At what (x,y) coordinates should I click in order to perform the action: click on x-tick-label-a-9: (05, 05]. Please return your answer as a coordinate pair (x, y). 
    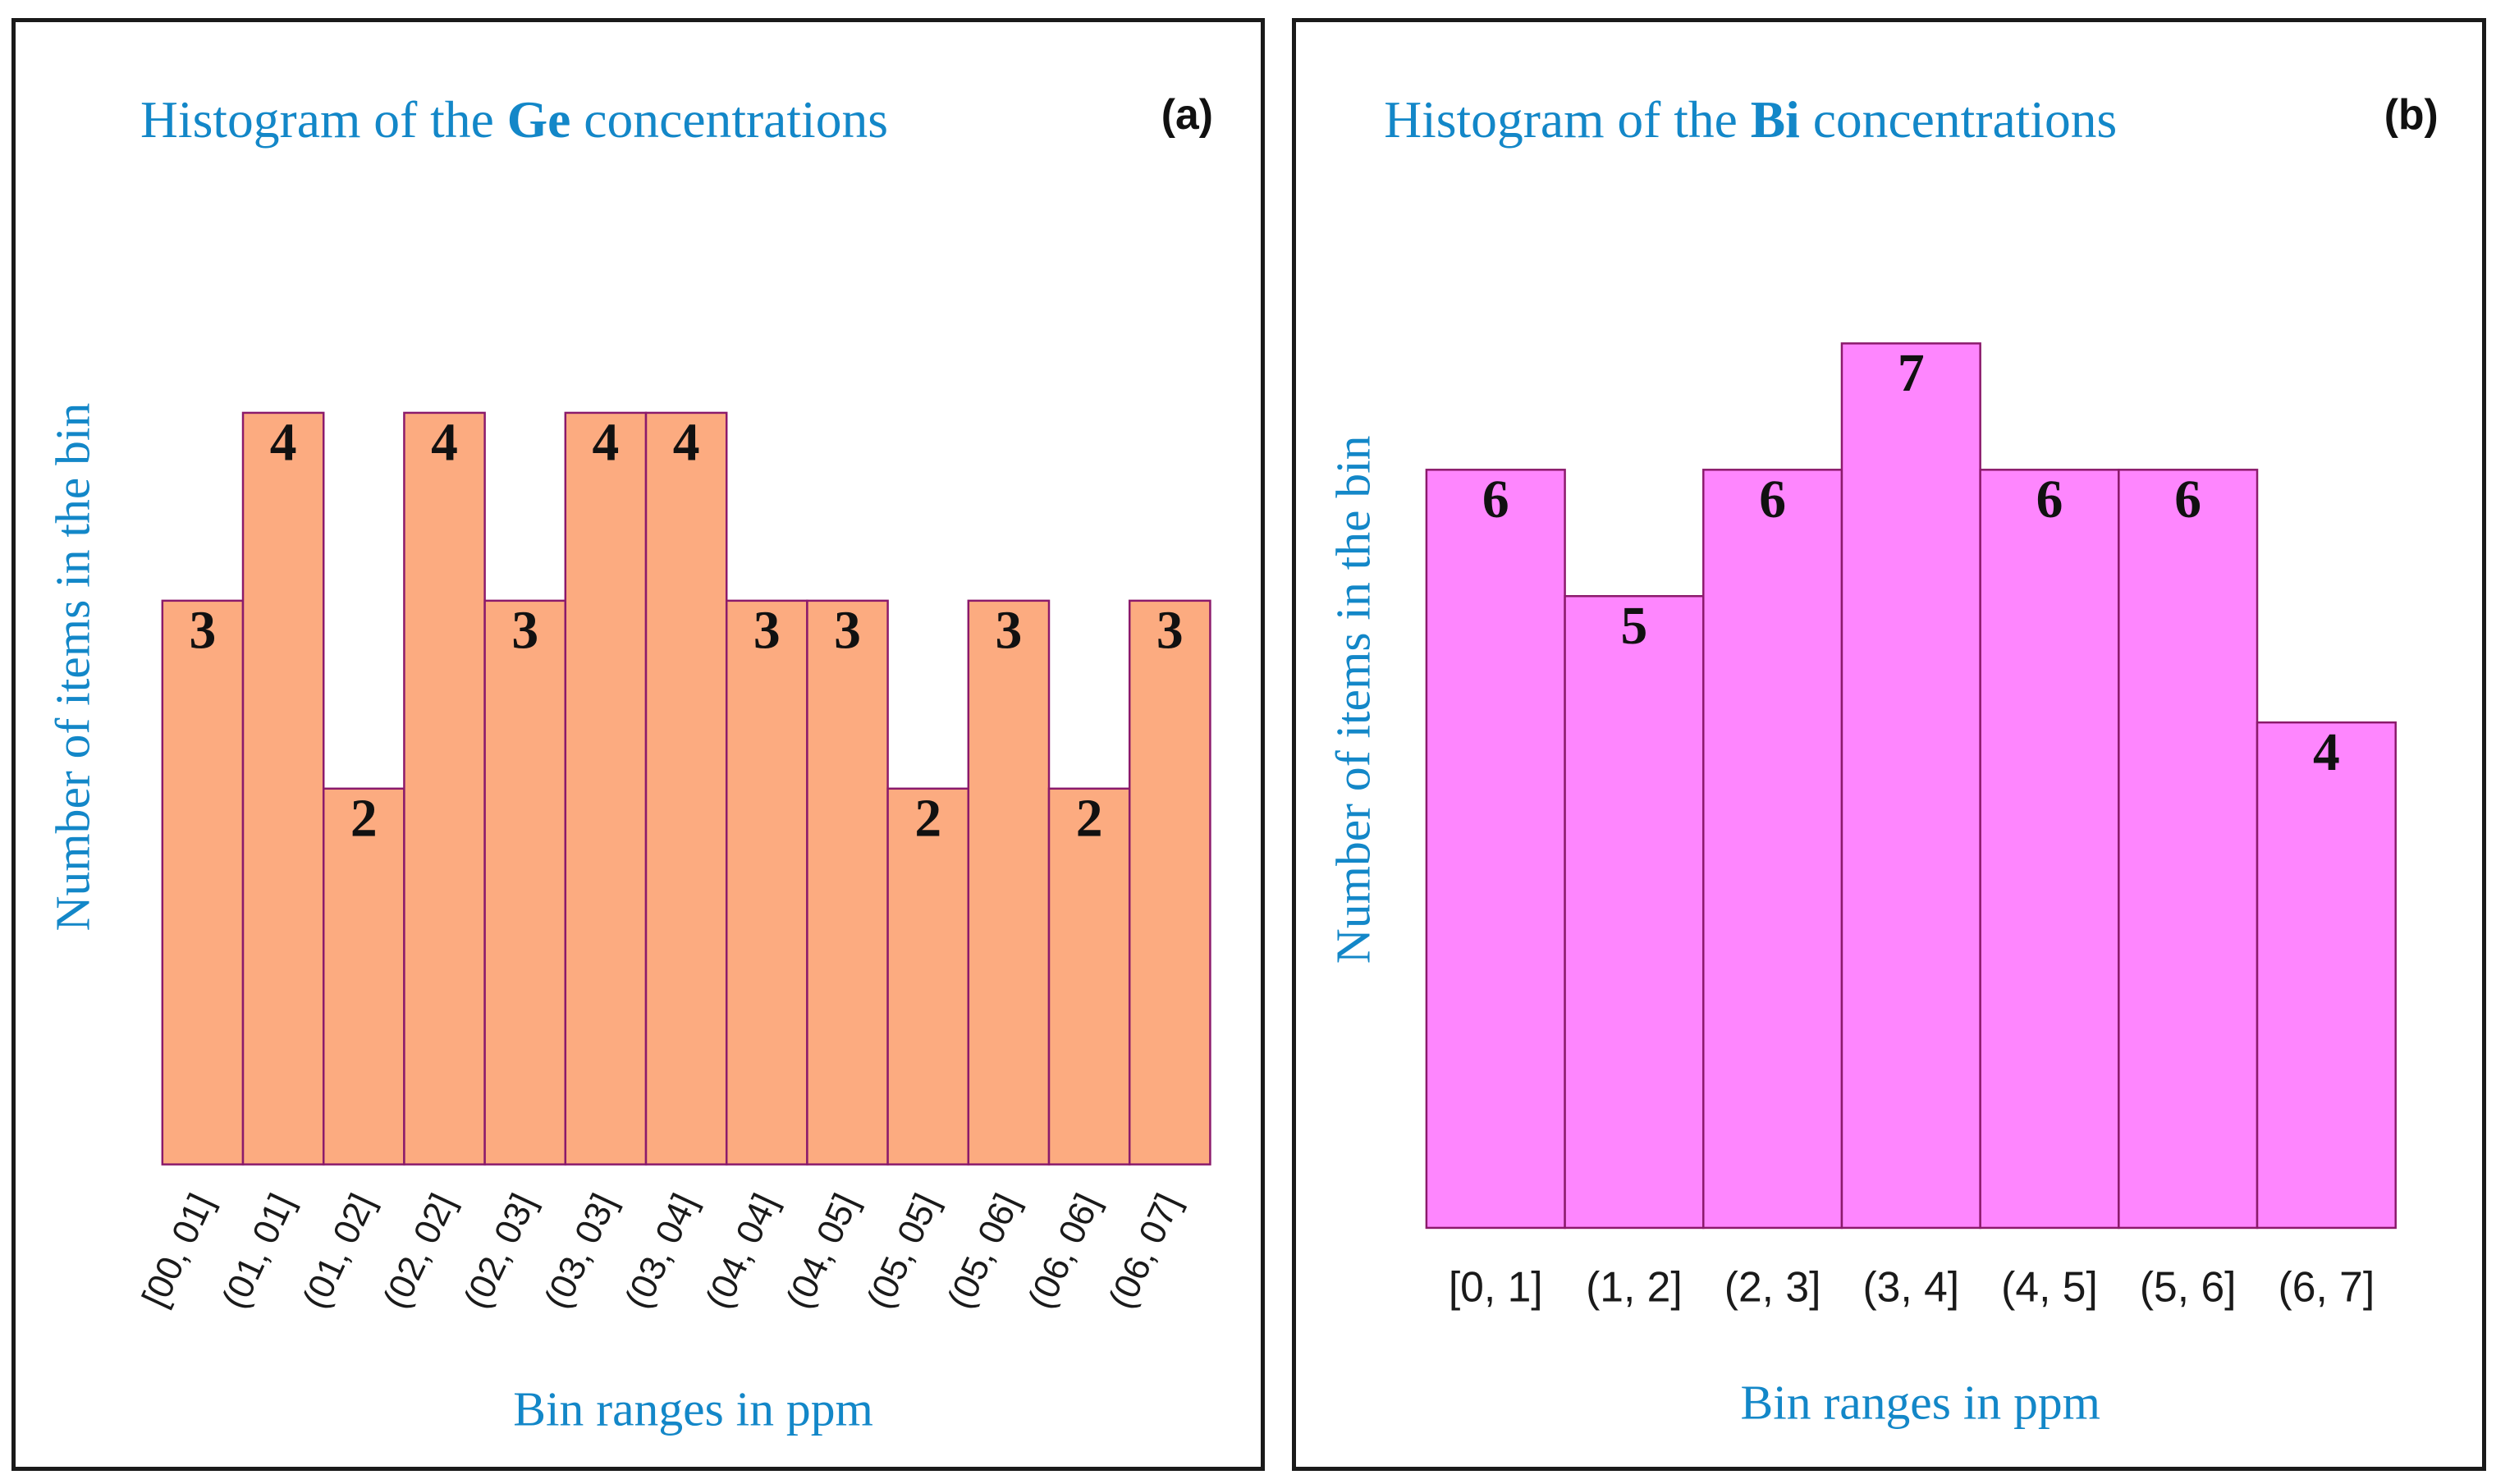
    Looking at the image, I should click on (903, 1251).